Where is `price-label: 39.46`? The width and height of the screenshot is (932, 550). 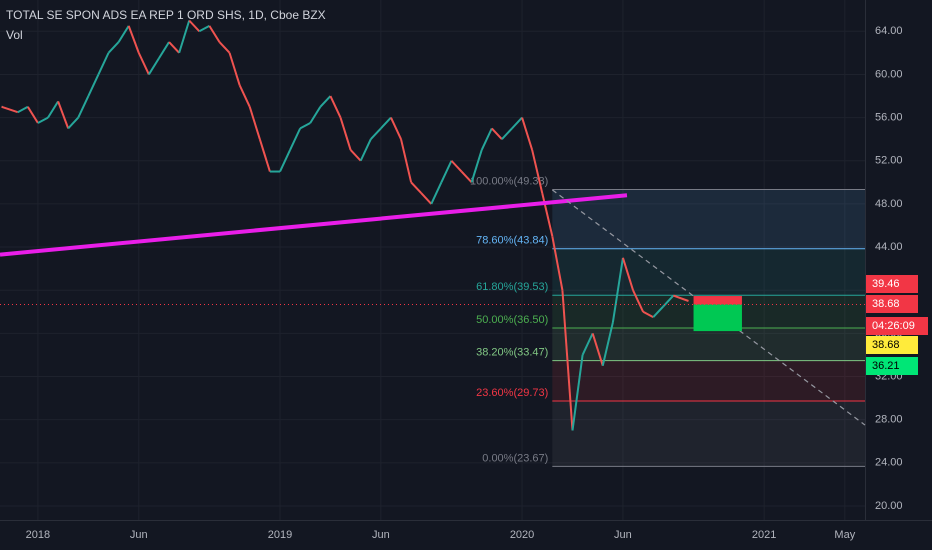 price-label: 39.46 is located at coordinates (886, 284).